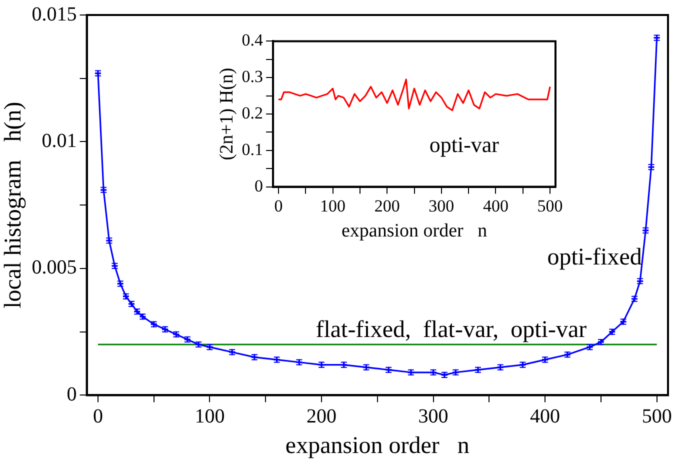  What do you see at coordinates (253, 112) in the screenshot?
I see `y-tick-label: 0.2` at bounding box center [253, 112].